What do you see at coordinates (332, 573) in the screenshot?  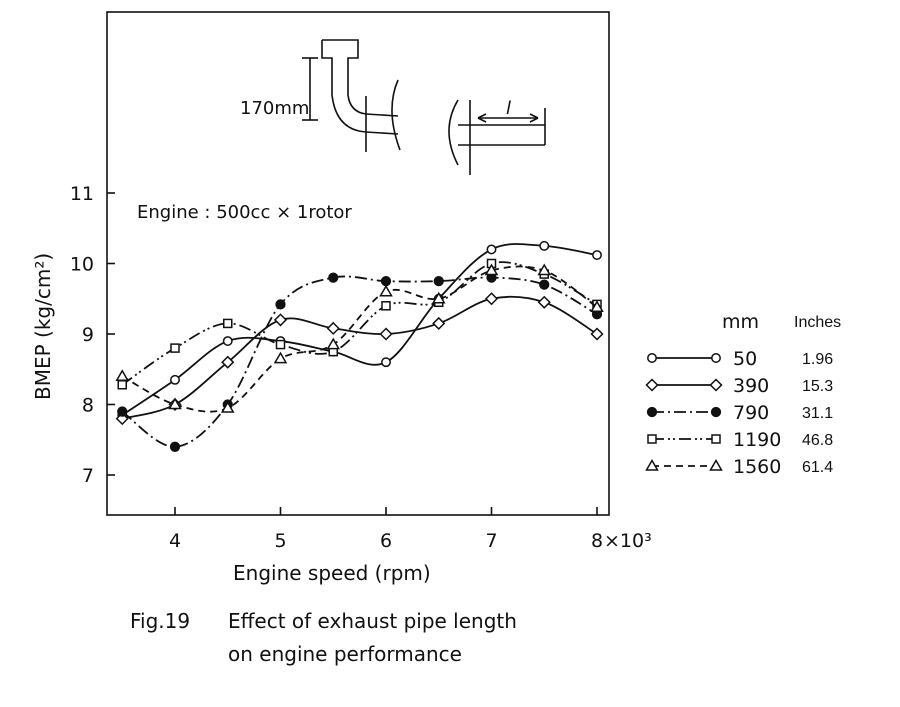 I see `x-axis-label: Engine speed (rpm)` at bounding box center [332, 573].